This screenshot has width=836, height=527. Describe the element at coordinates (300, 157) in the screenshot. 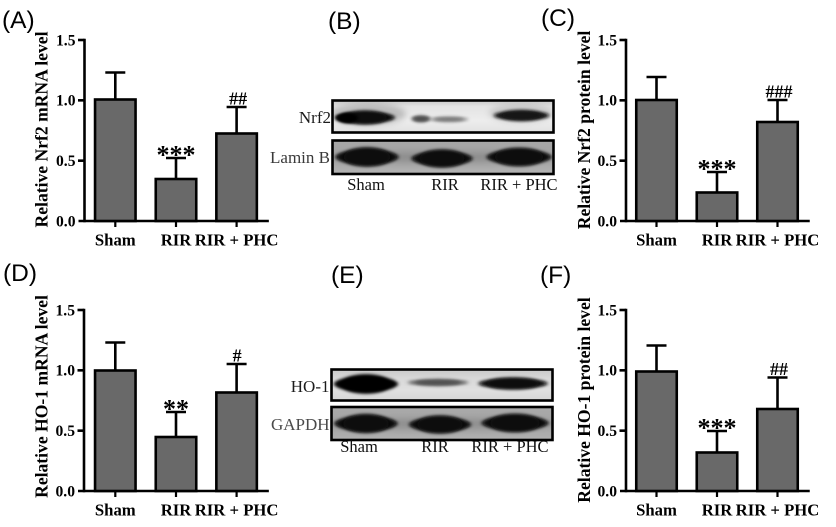

I see `svg-text: Lamin B` at that location.